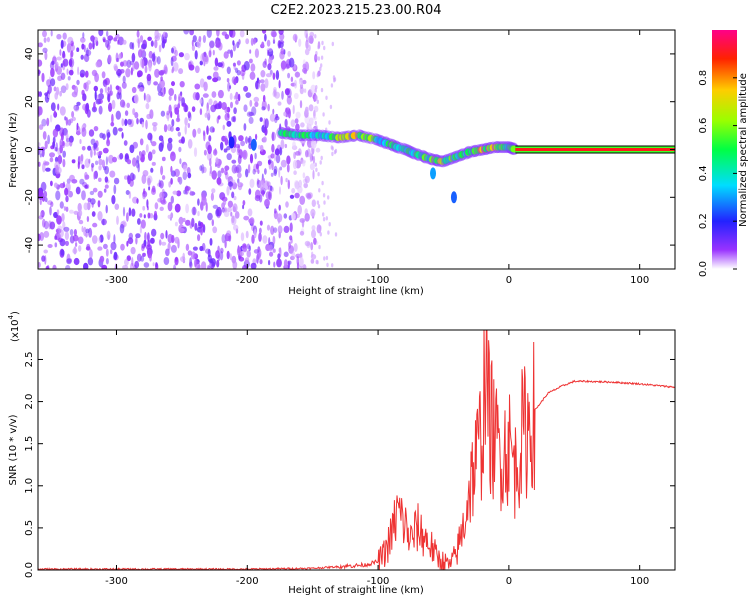 The image size is (750, 600). Describe the element at coordinates (509, 581) in the screenshot. I see `x-tick-label: 0` at that location.